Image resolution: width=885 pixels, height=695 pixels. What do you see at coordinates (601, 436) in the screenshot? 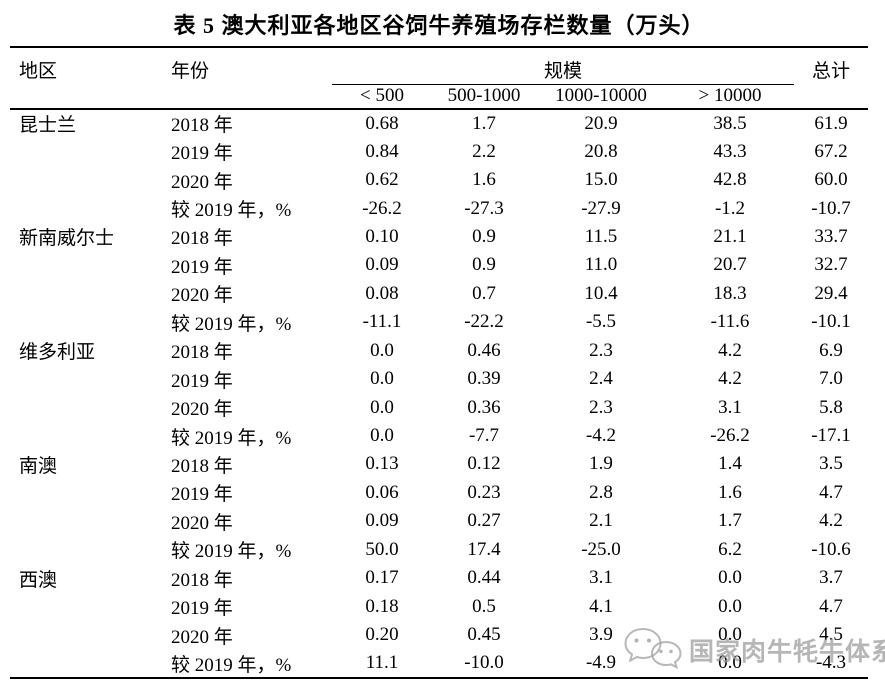
I see `value-cell: -4.2` at bounding box center [601, 436].